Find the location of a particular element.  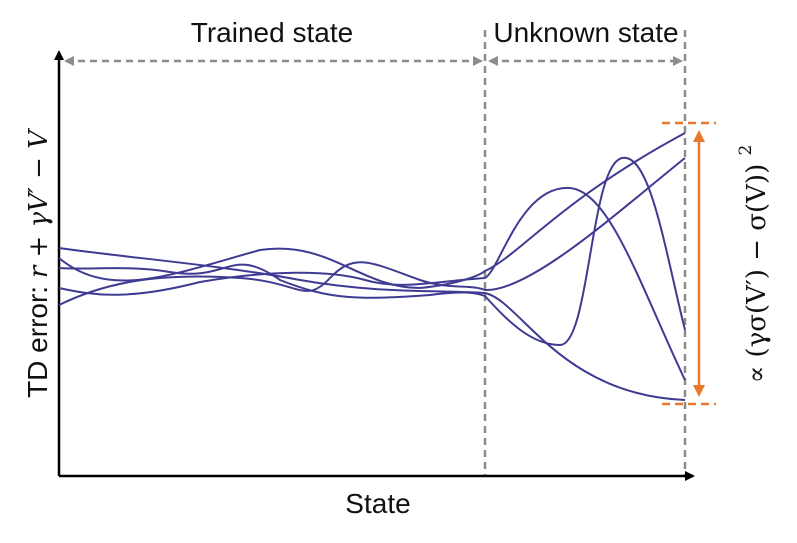

y-axis-label-formula: r + γV′ − V is located at coordinates (39, 203).